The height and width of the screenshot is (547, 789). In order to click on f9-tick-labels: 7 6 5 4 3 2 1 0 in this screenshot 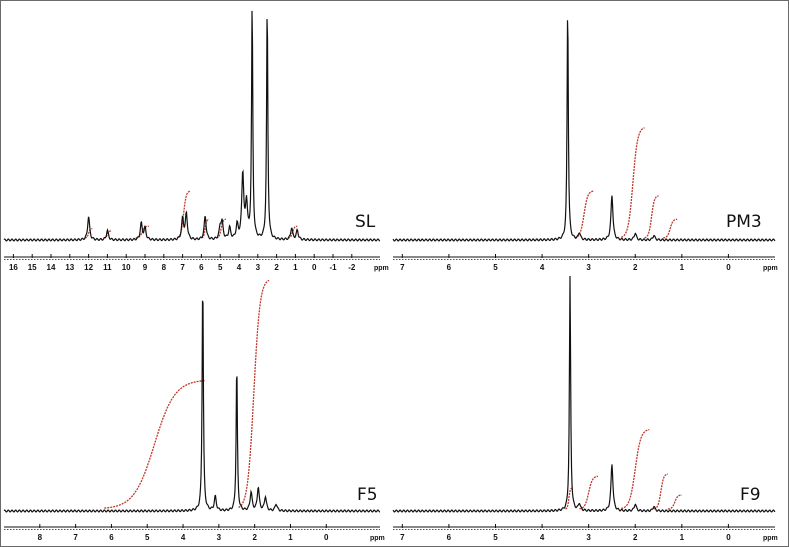, I will do `click(565, 537)`.